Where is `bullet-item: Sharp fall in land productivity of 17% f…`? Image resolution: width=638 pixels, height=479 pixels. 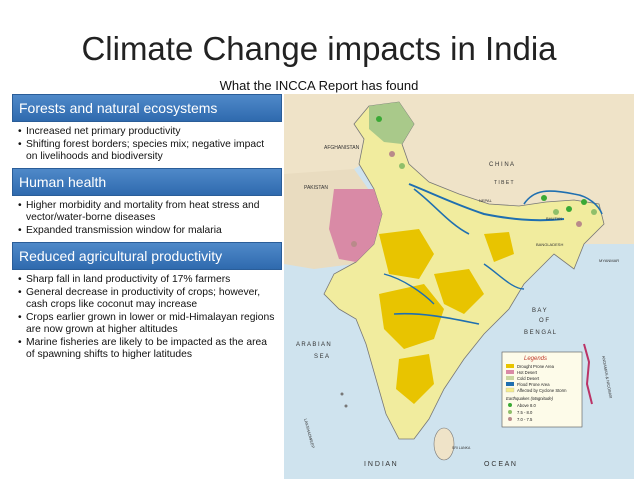
bullet-item: Sharp fall in land productivity of 17% f… is located at coordinates (148, 280).